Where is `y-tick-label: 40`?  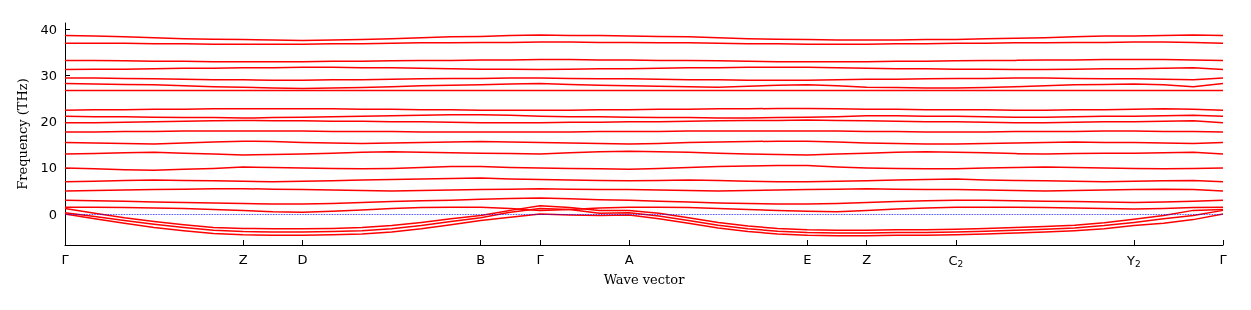 y-tick-label: 40 is located at coordinates (48, 29).